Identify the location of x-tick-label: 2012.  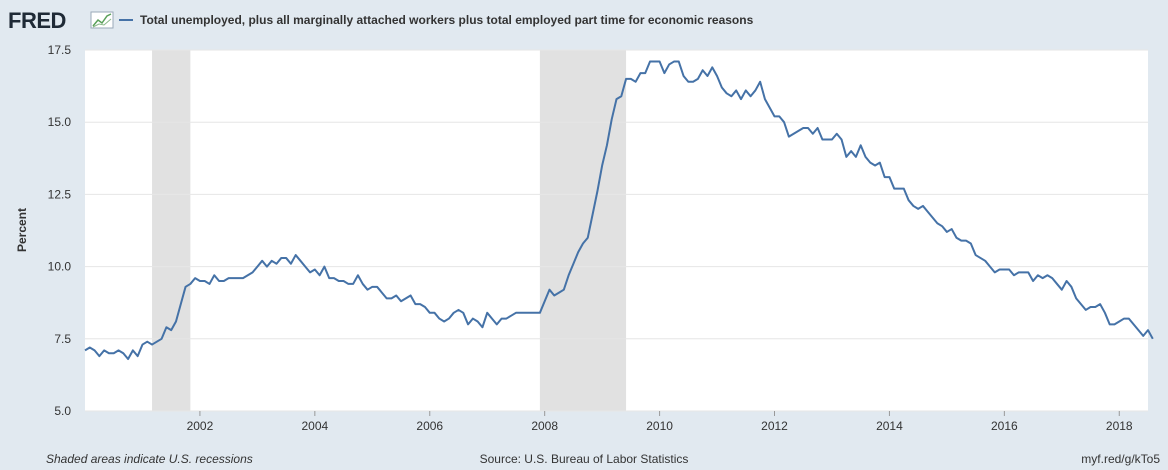
(774, 426).